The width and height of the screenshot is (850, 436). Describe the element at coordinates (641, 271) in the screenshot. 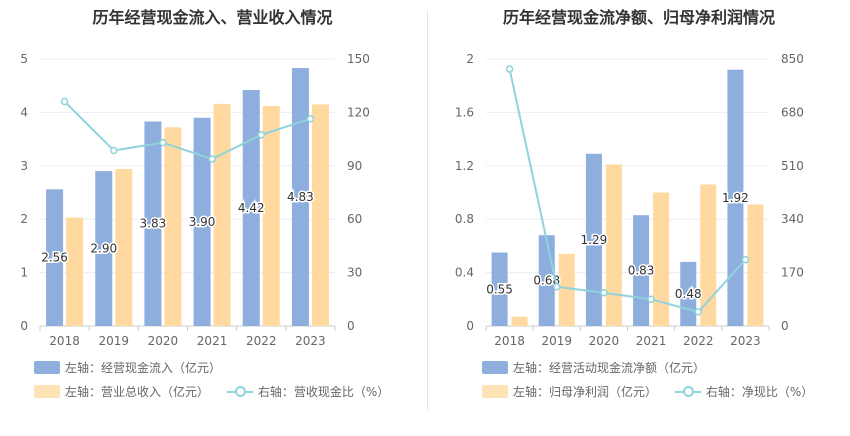

I see `data-label: 0.83` at that location.